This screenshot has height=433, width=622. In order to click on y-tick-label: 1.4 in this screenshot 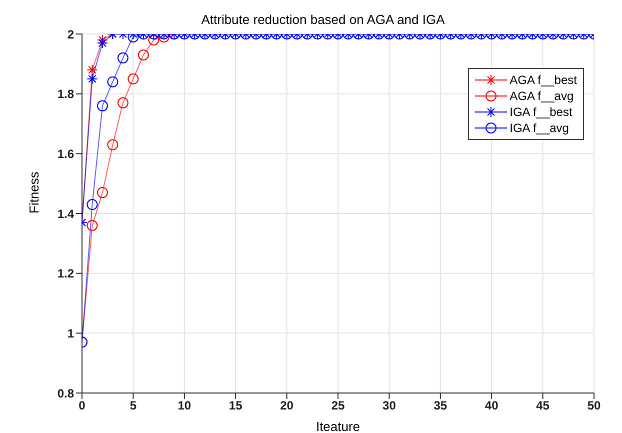, I will do `click(65, 213)`.